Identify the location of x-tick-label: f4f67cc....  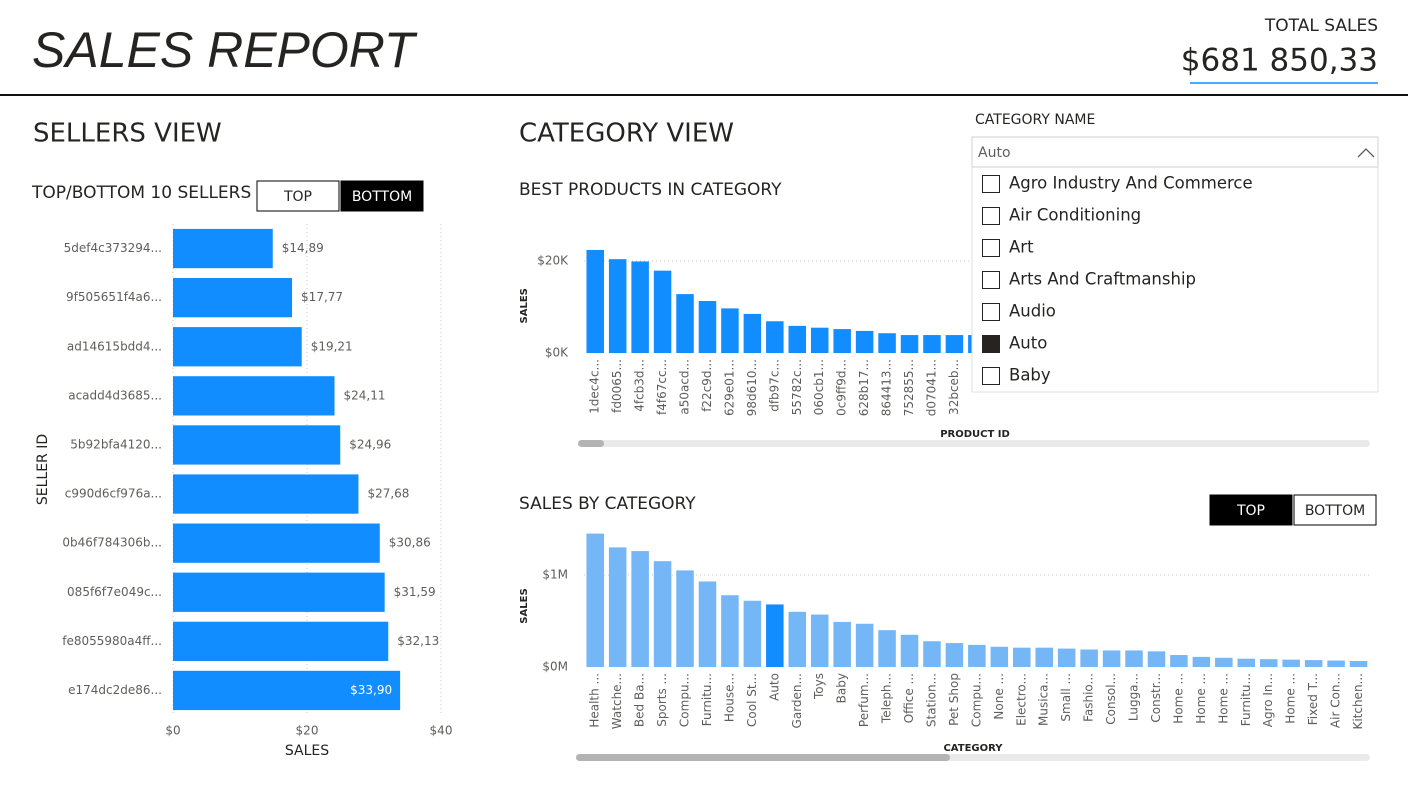
(662, 387).